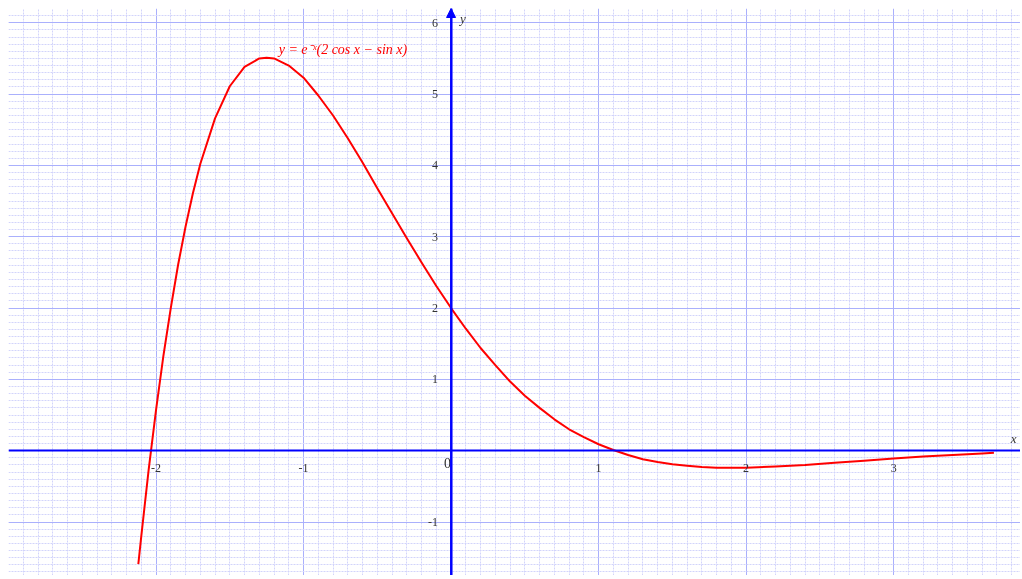 The height and width of the screenshot is (579, 1022). I want to click on x-tick-label: 1, so click(598, 467).